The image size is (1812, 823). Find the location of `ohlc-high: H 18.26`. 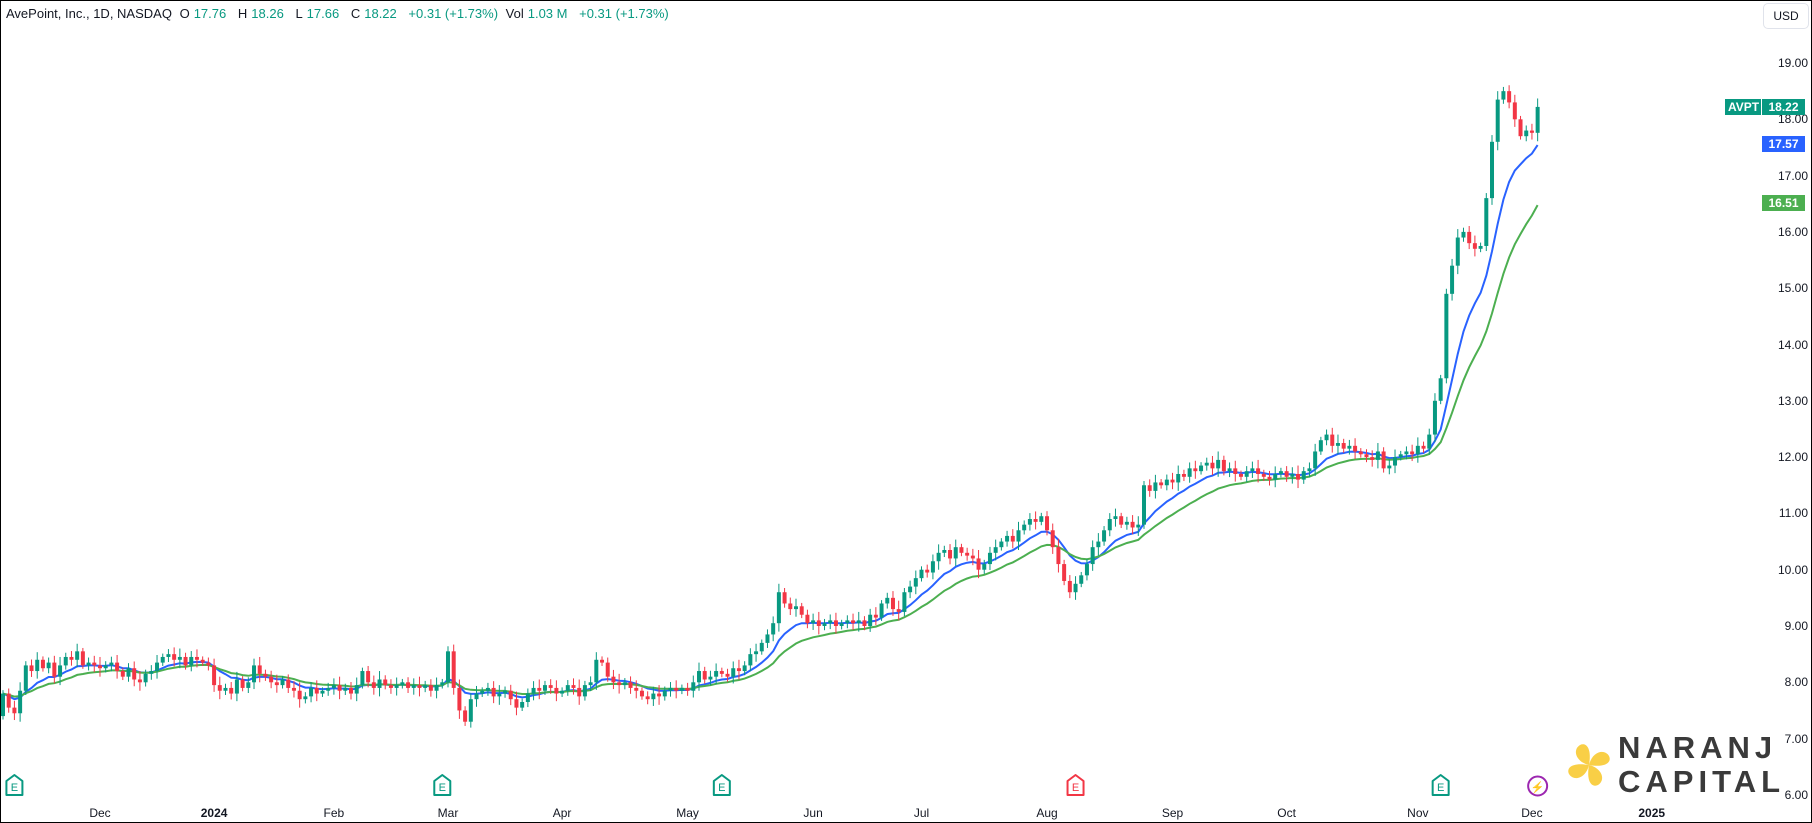

ohlc-high: H 18.26 is located at coordinates (260, 13).